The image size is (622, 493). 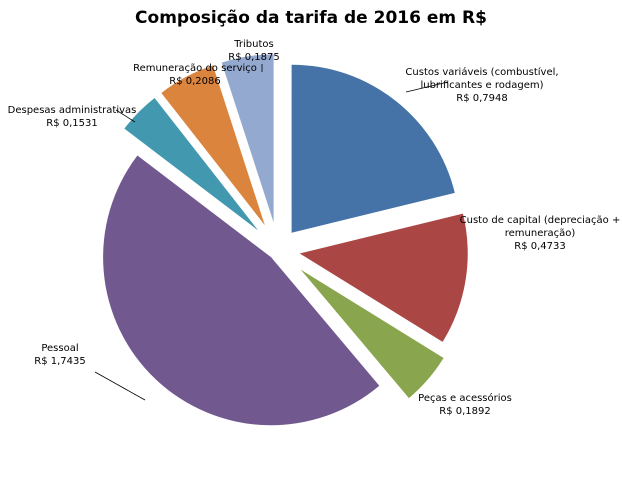 What do you see at coordinates (60, 348) in the screenshot?
I see `slice-label-text: Pessoal` at bounding box center [60, 348].